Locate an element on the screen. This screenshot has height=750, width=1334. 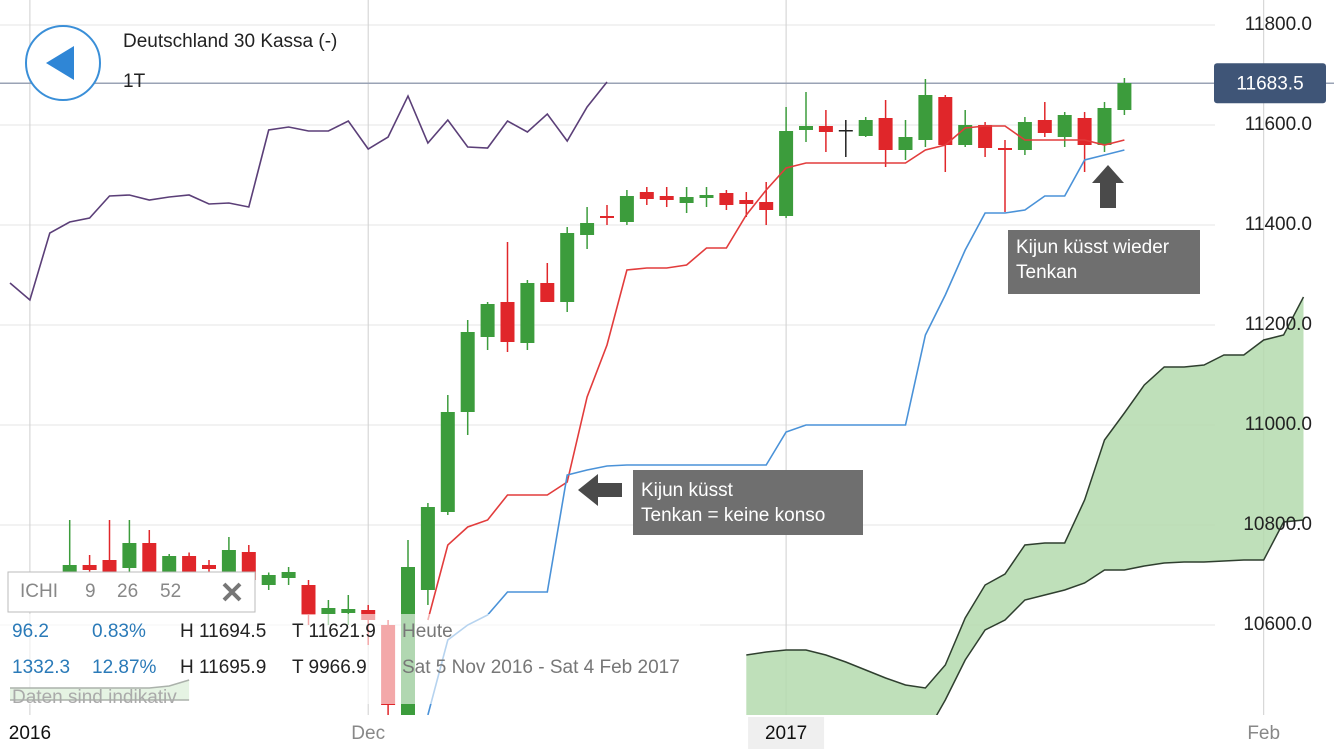
indicator-name: ICHI is located at coordinates (39, 591).